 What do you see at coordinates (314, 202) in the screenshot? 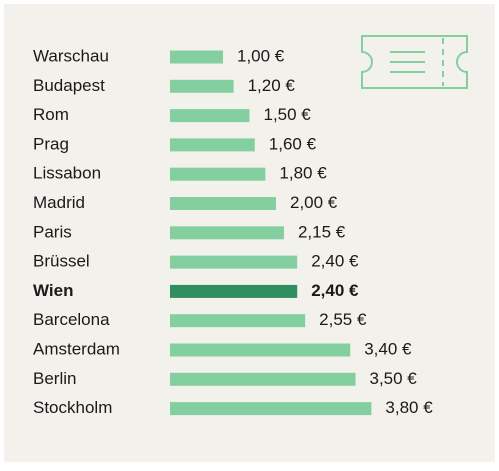
I see `value-label: 2,00 €` at bounding box center [314, 202].